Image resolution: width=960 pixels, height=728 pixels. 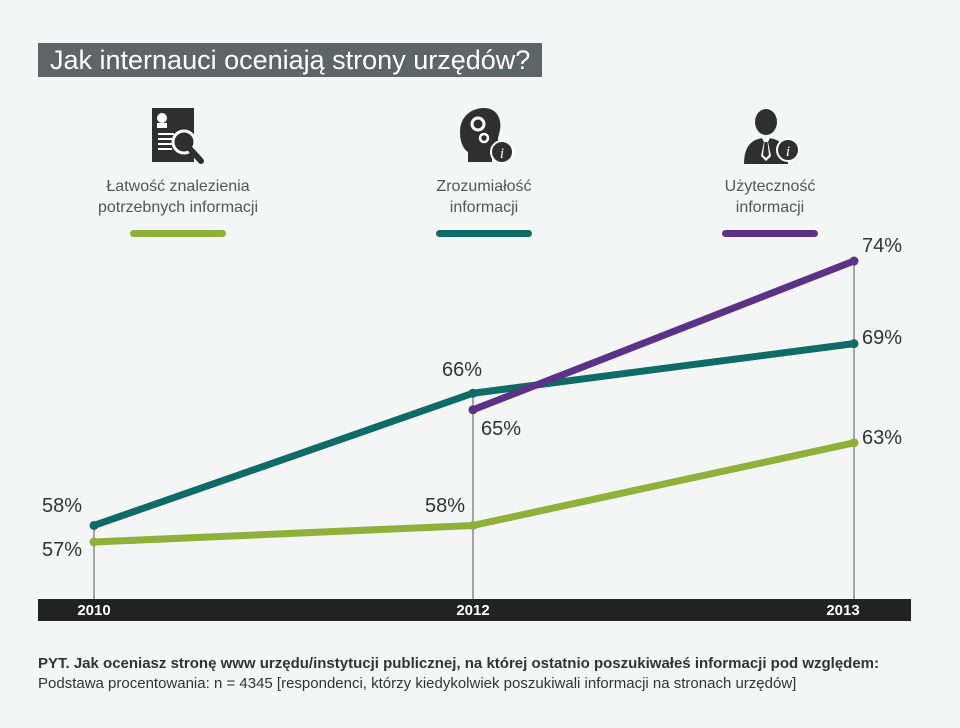 What do you see at coordinates (473, 525) in the screenshot?
I see `data-point-0-2012` at bounding box center [473, 525].